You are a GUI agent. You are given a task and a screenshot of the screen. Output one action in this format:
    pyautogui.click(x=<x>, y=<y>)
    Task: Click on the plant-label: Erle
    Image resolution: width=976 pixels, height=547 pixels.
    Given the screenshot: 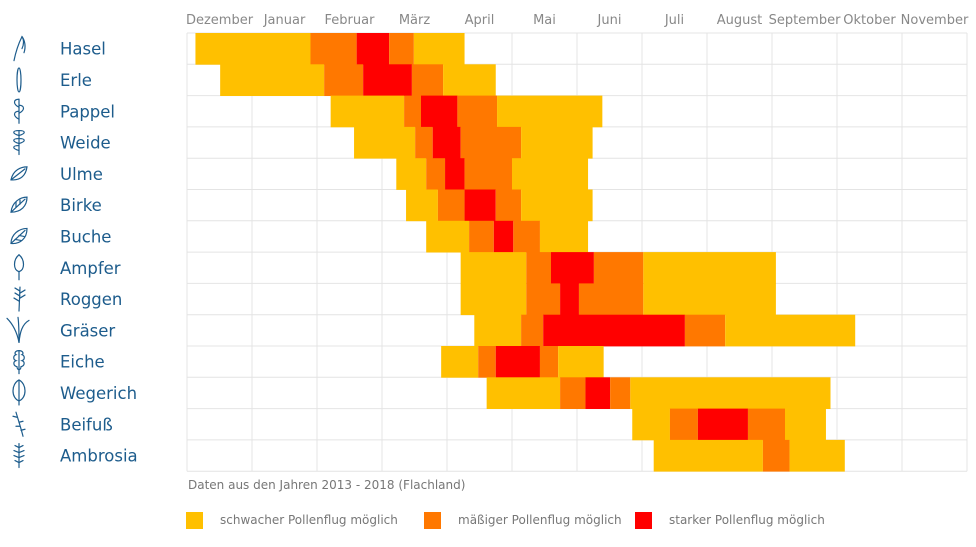 What is the action you would take?
    pyautogui.click(x=76, y=80)
    